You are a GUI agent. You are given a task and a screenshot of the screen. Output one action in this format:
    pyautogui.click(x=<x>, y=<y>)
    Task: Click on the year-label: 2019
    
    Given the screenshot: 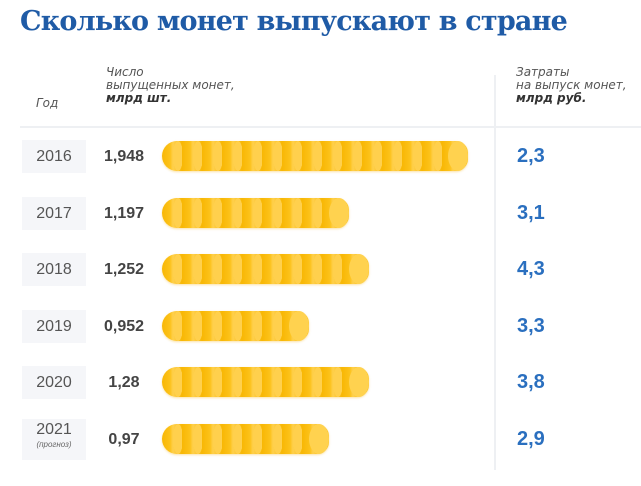 What is the action you would take?
    pyautogui.click(x=54, y=326)
    